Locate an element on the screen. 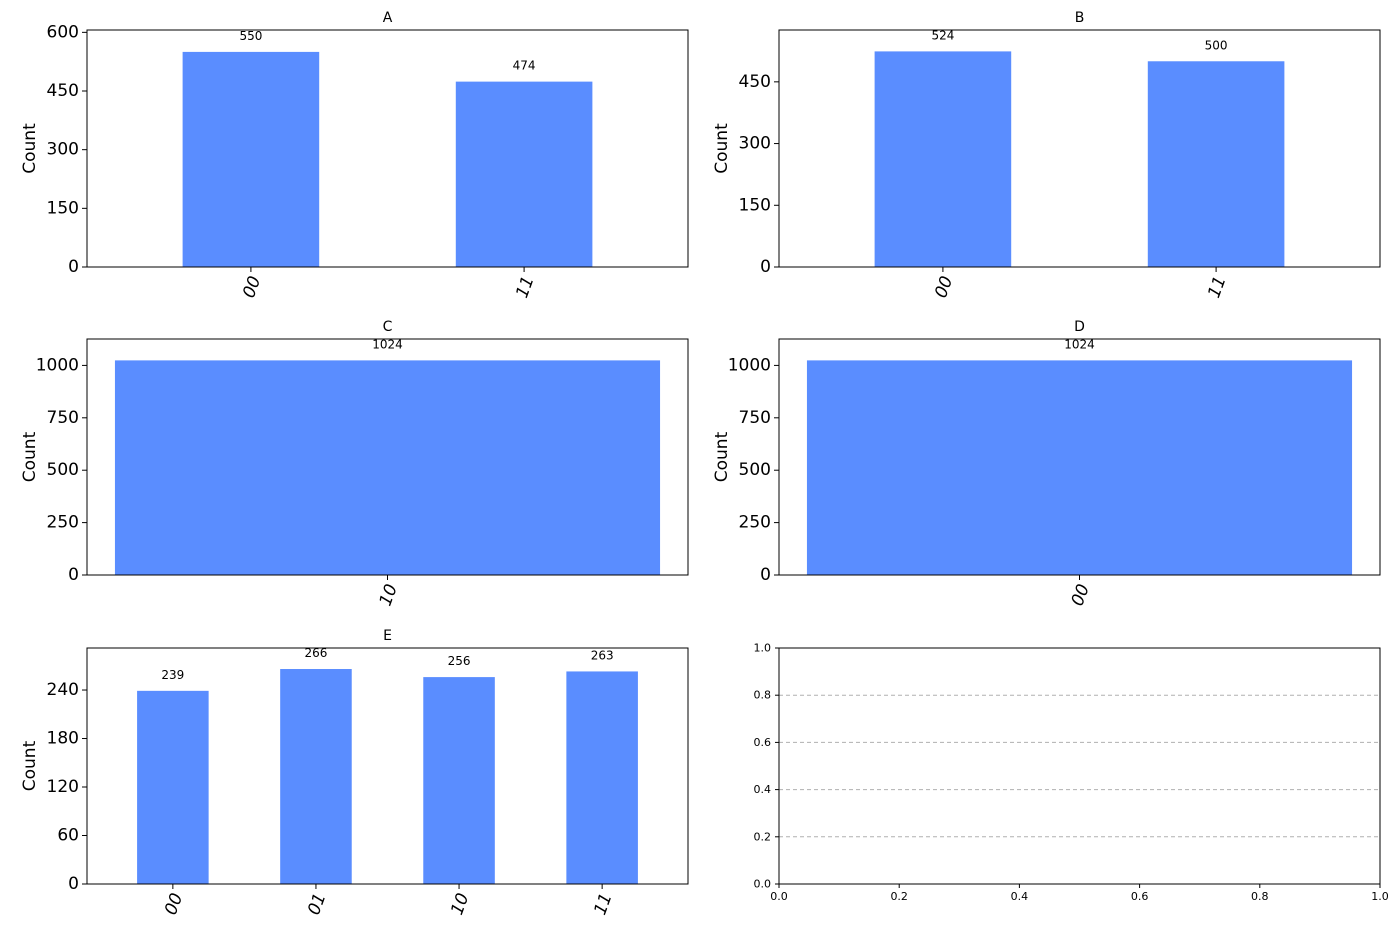 This screenshot has height=930, width=1400. x-tick-label: 0.8 is located at coordinates (1260, 896).